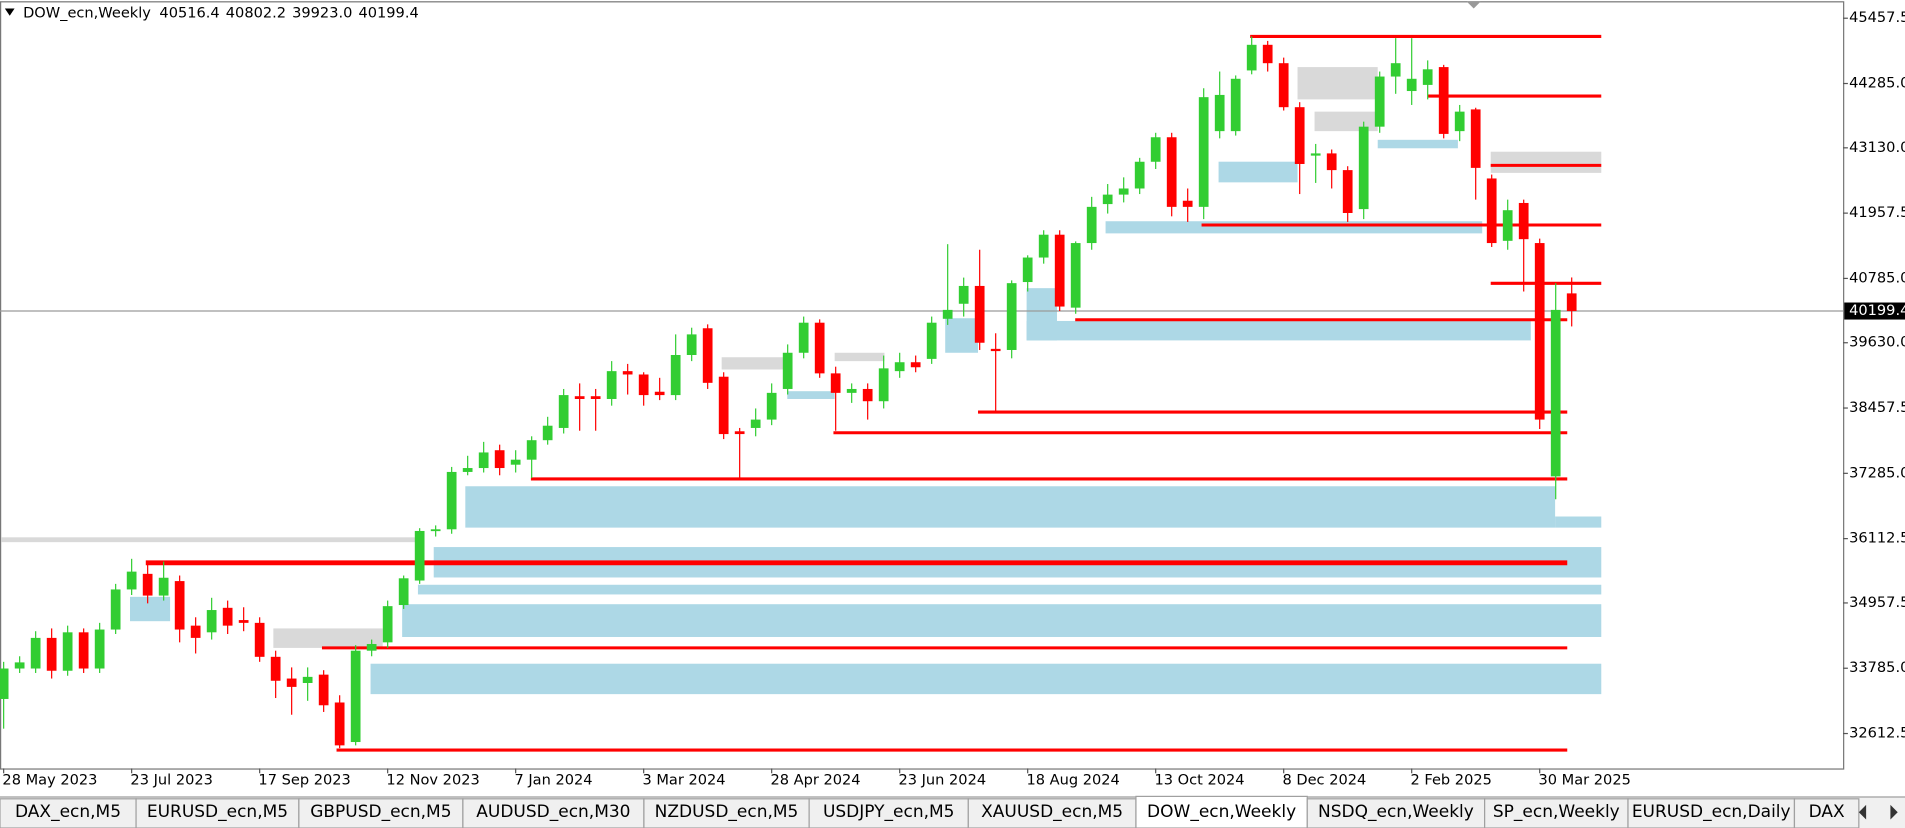 The height and width of the screenshot is (828, 1905). I want to click on x-tick-label: 13 Oct 2024, so click(1199, 780).